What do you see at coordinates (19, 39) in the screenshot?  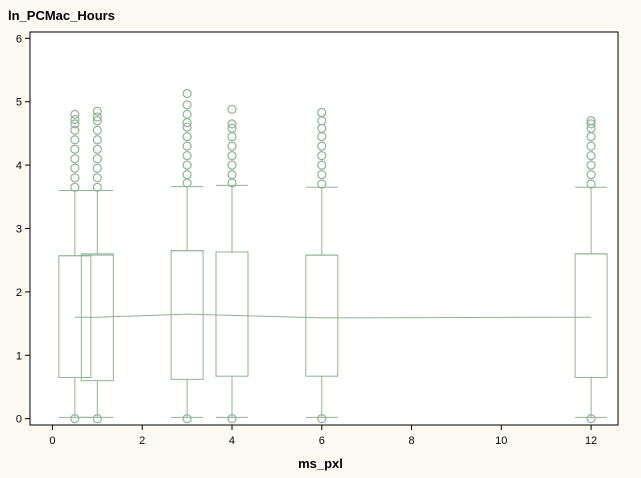 I see `y-tick-label: 6` at bounding box center [19, 39].